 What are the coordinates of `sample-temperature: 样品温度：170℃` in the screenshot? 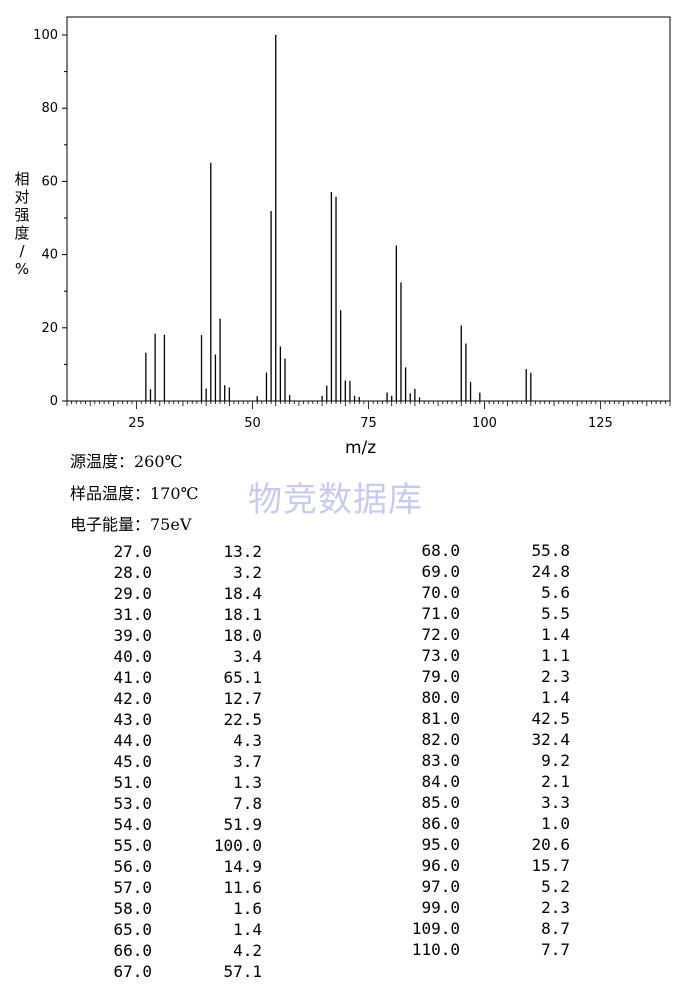 It's located at (134, 493).